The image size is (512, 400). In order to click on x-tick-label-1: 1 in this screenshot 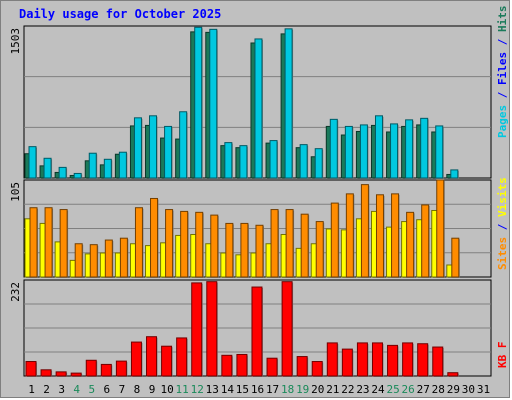, I will do `click(31, 389)`.